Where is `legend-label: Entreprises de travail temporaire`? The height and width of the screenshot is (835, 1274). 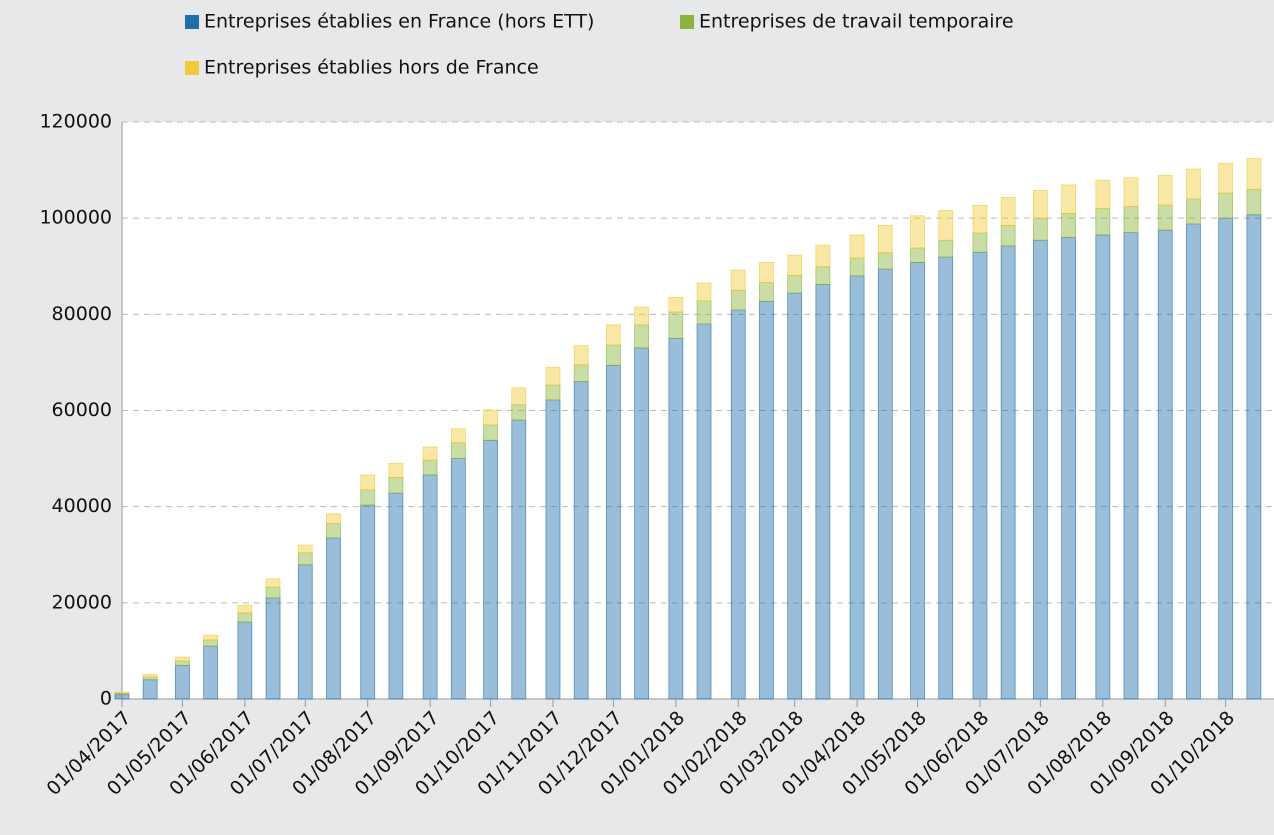
legend-label: Entreprises de travail temporaire is located at coordinates (856, 22).